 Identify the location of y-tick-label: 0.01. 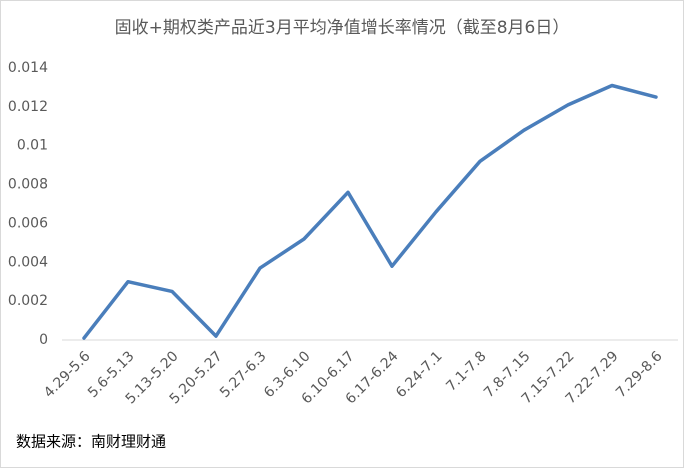
(32, 146).